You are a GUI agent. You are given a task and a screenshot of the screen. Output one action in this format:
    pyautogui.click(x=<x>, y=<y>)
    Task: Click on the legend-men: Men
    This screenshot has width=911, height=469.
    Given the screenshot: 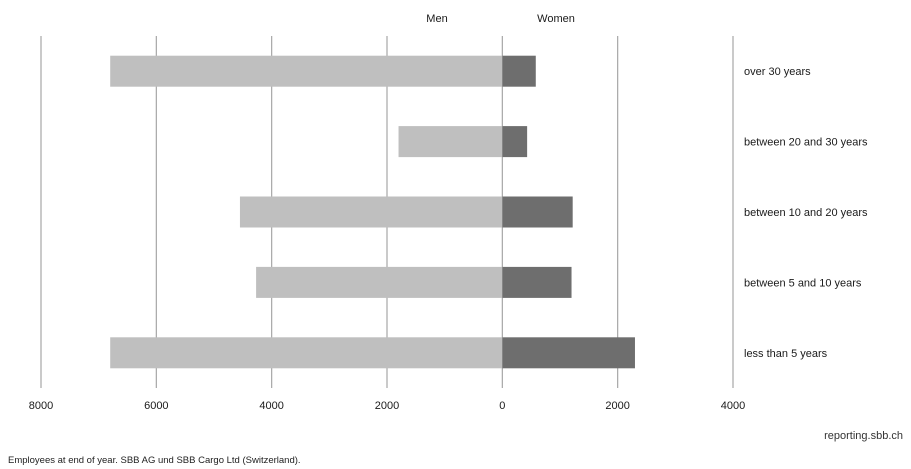 What is the action you would take?
    pyautogui.click(x=436, y=19)
    